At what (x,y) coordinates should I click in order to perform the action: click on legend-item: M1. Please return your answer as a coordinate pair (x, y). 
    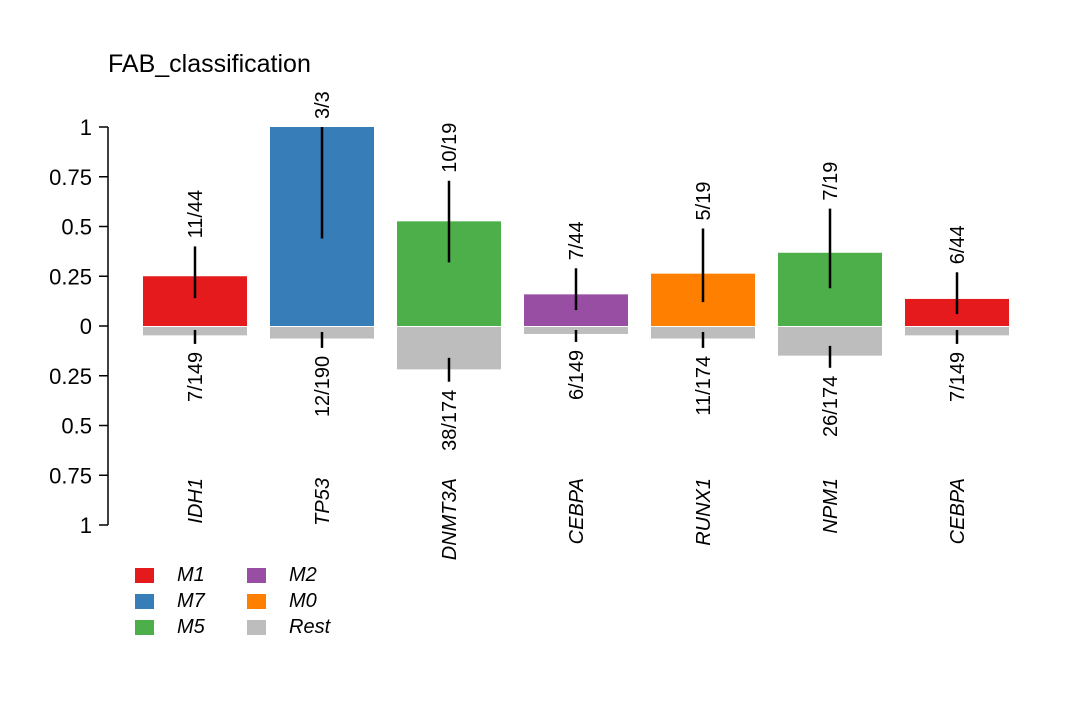
    Looking at the image, I should click on (191, 575).